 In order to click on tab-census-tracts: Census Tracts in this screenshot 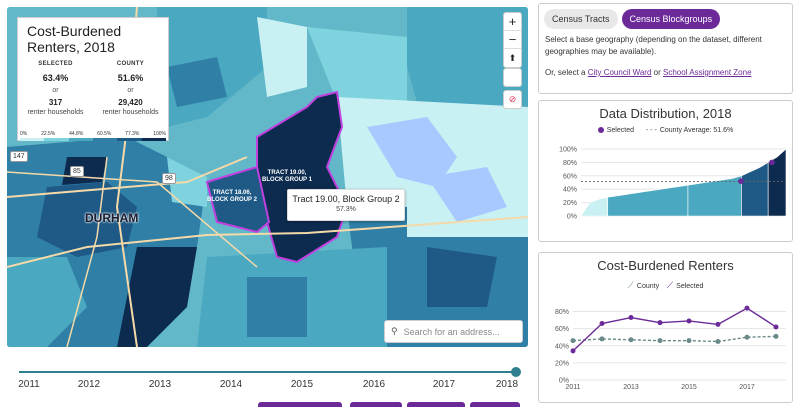, I will do `click(581, 19)`.